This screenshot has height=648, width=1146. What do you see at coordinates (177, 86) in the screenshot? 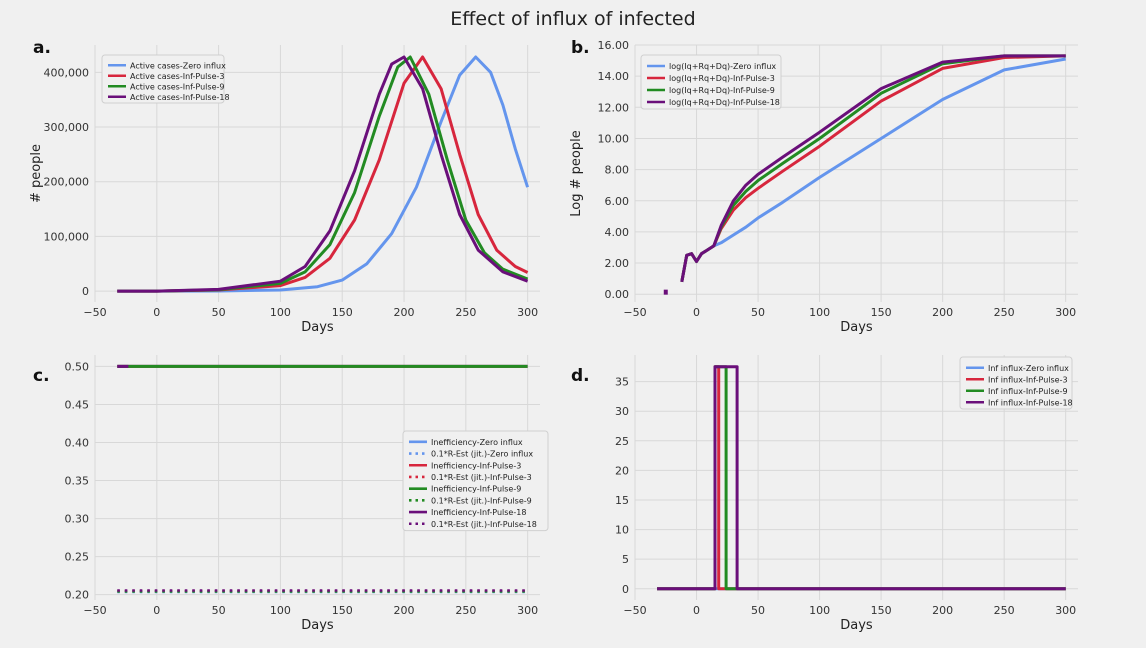
I see `legend-label: Active cases-Inf-Pulse-9` at bounding box center [177, 86].